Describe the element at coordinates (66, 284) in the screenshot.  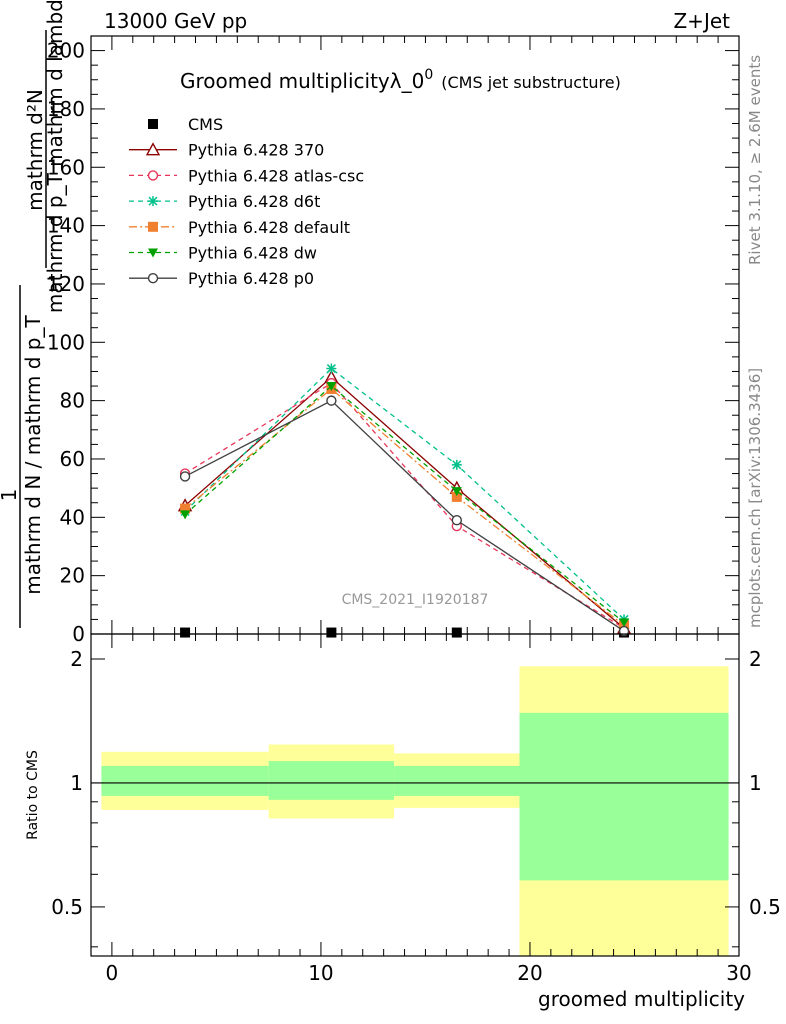
I see `main-ytick-label: 120` at that location.